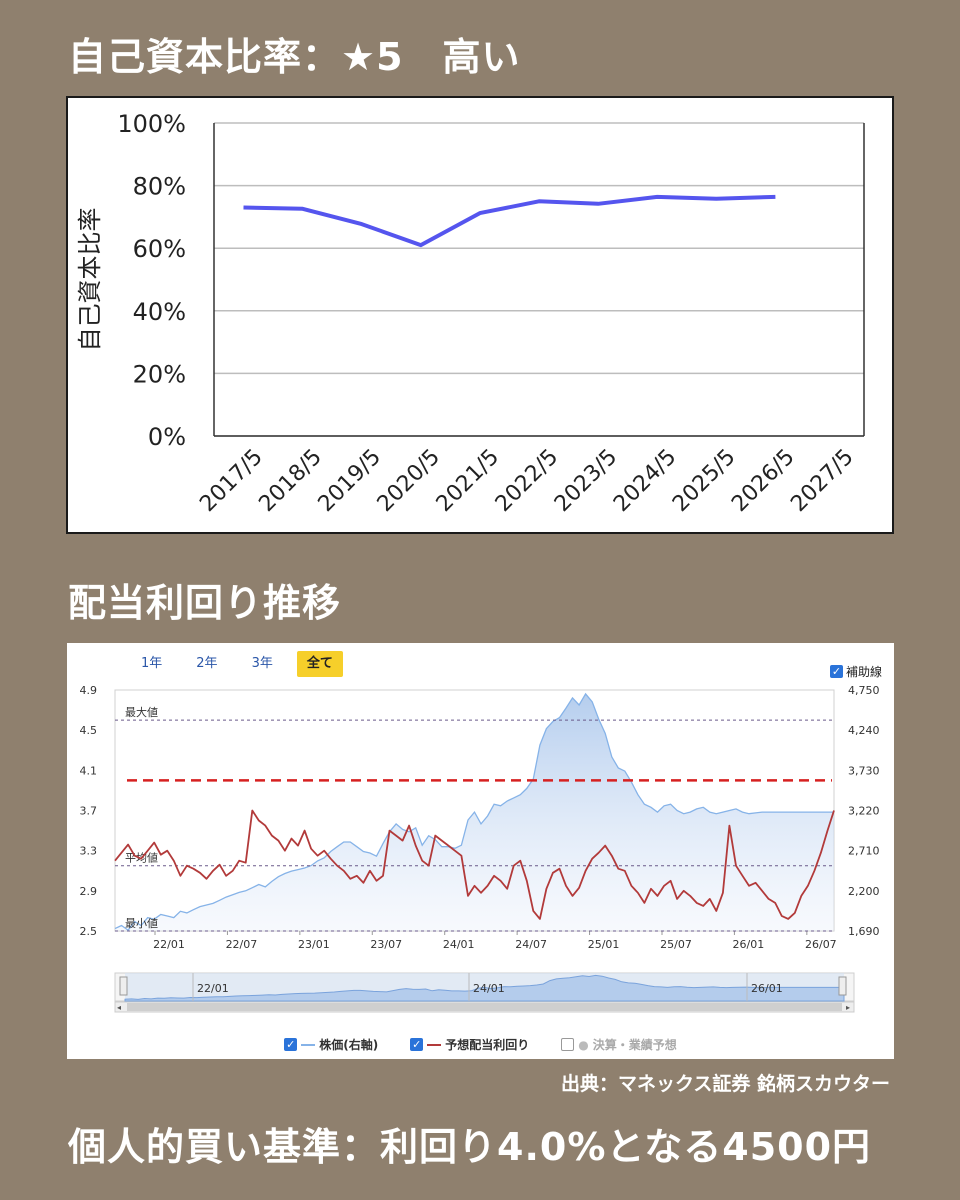 This screenshot has height=1200, width=960. What do you see at coordinates (864, 851) in the screenshot?
I see `y-right-tick-label: 2,710` at bounding box center [864, 851].